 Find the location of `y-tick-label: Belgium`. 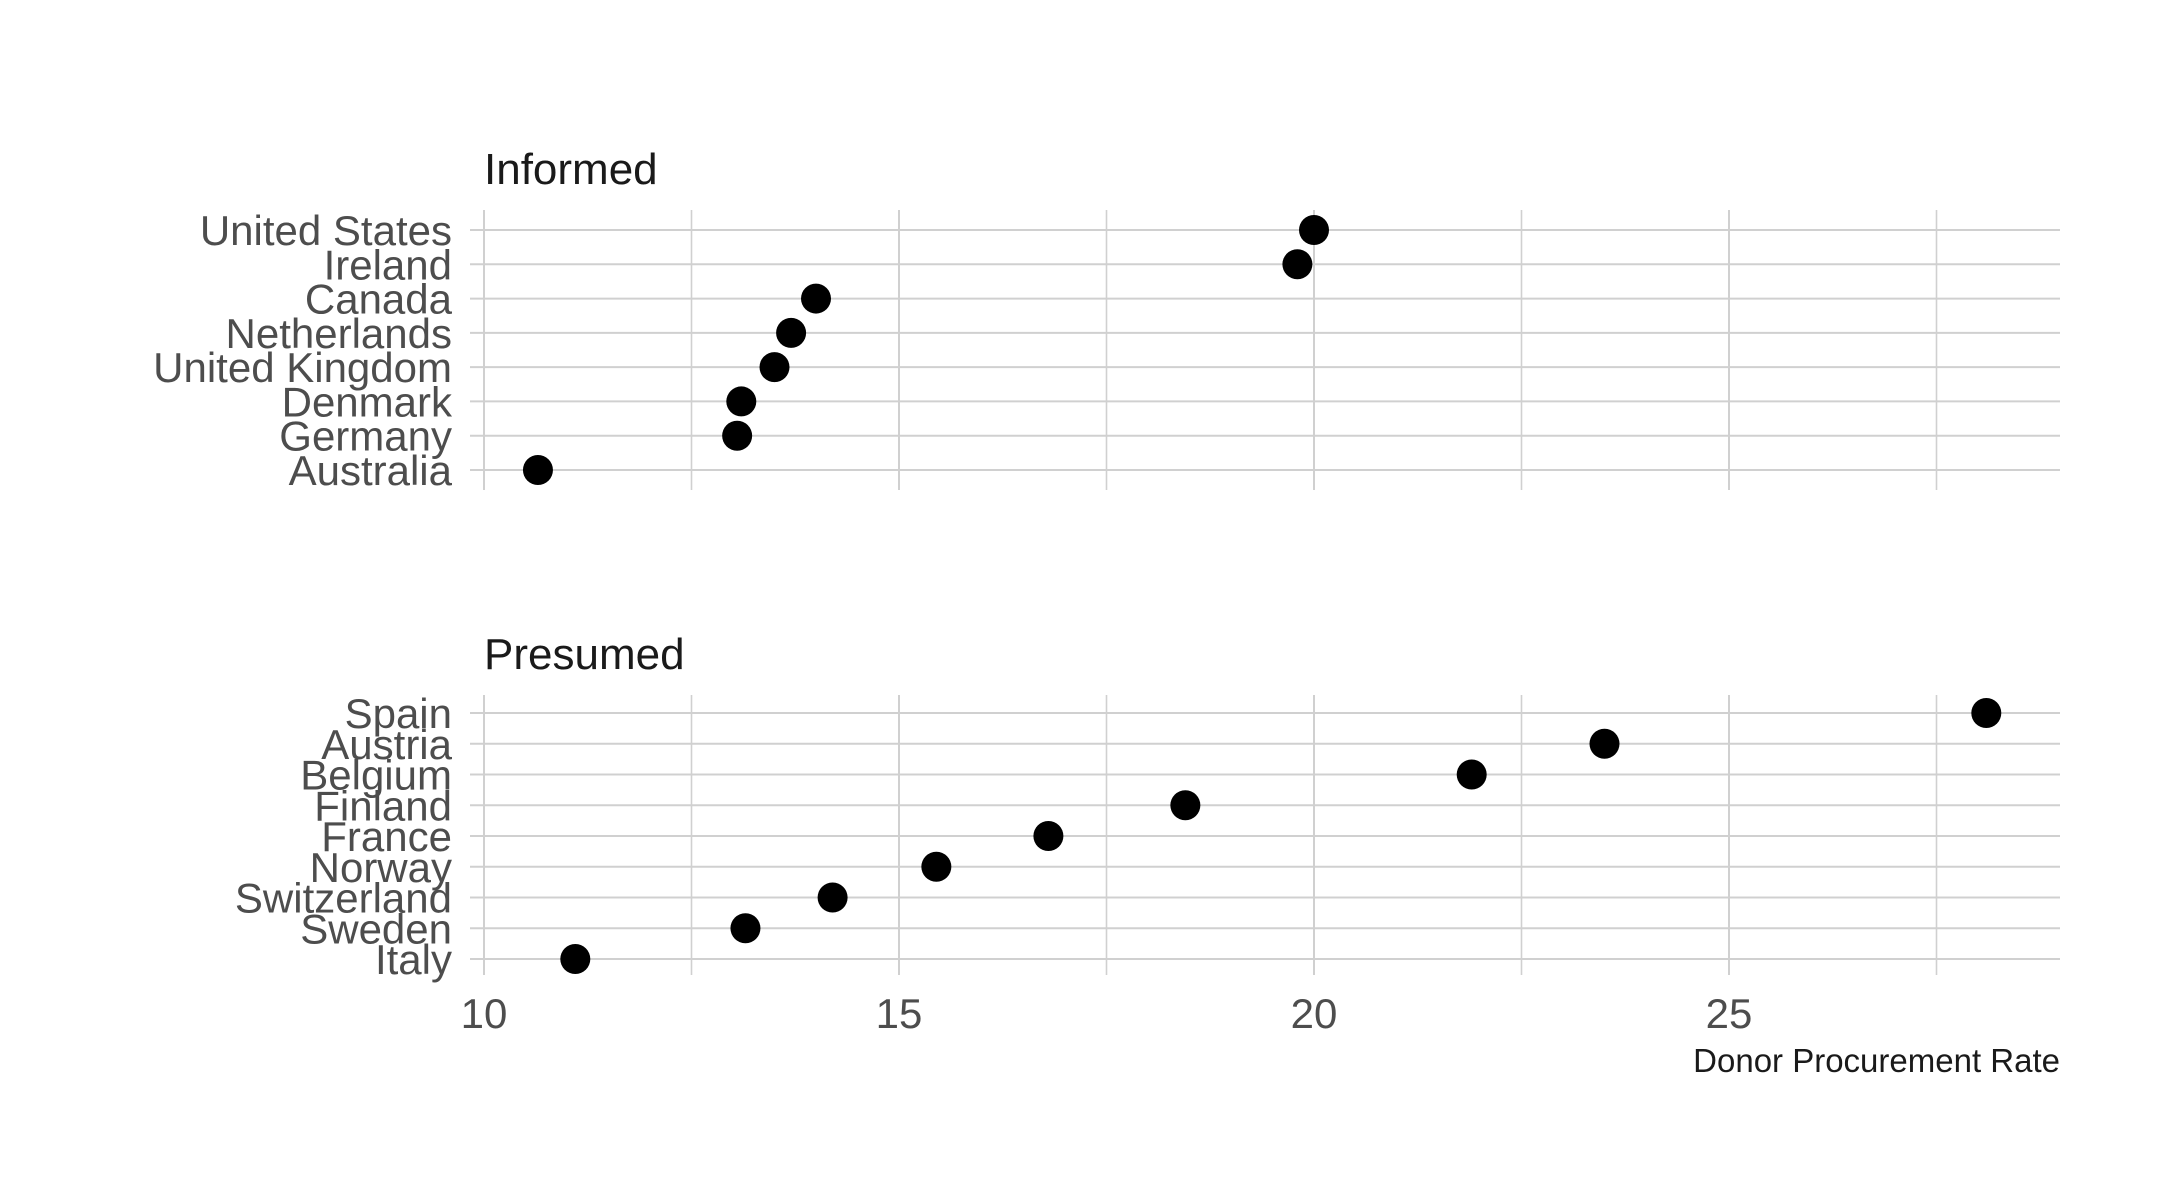

y-tick-label: Belgium is located at coordinates (376, 775).